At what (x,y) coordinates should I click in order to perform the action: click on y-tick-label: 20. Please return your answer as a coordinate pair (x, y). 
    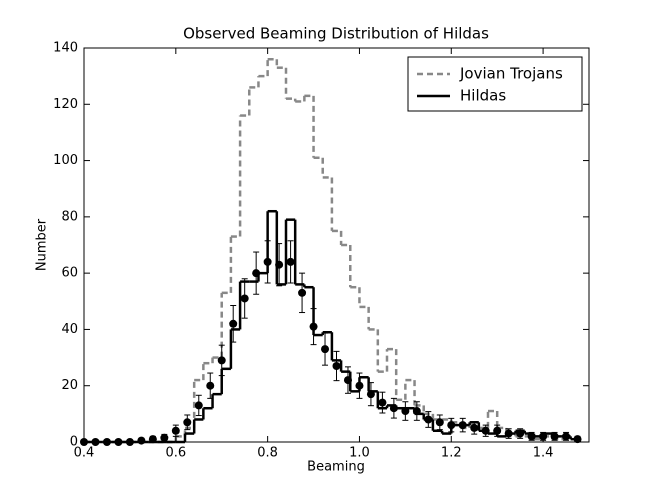
    Looking at the image, I should click on (69, 385).